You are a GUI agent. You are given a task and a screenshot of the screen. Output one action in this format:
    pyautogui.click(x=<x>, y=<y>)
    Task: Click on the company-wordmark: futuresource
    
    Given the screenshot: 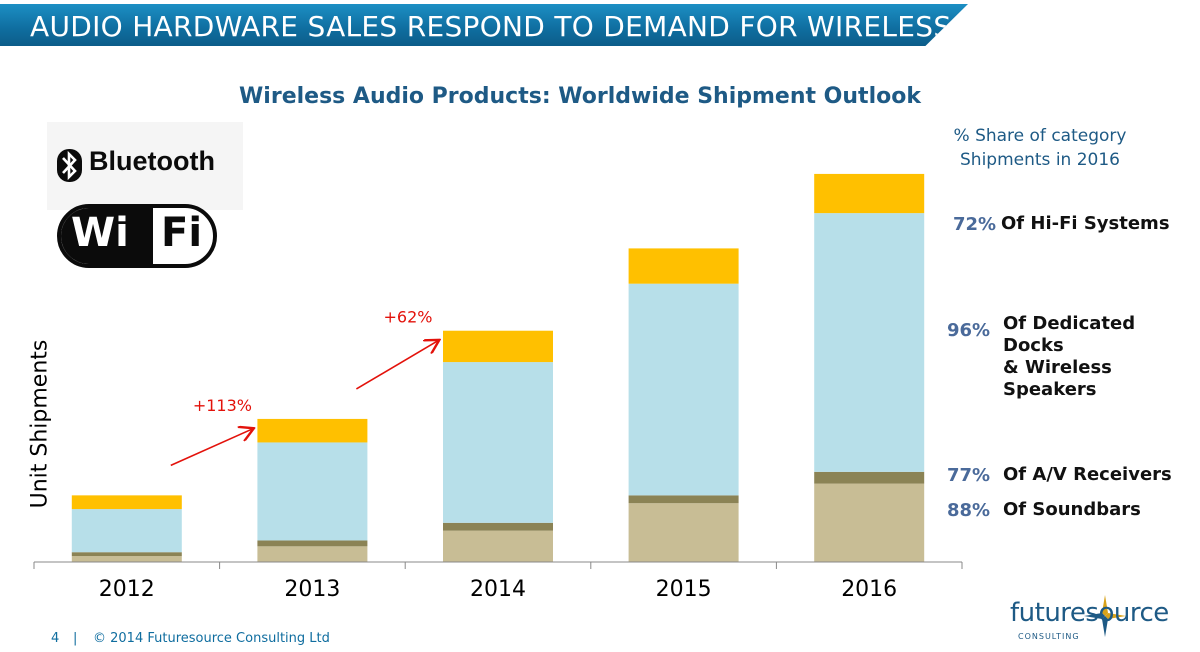 What is the action you would take?
    pyautogui.click(x=1089, y=613)
    